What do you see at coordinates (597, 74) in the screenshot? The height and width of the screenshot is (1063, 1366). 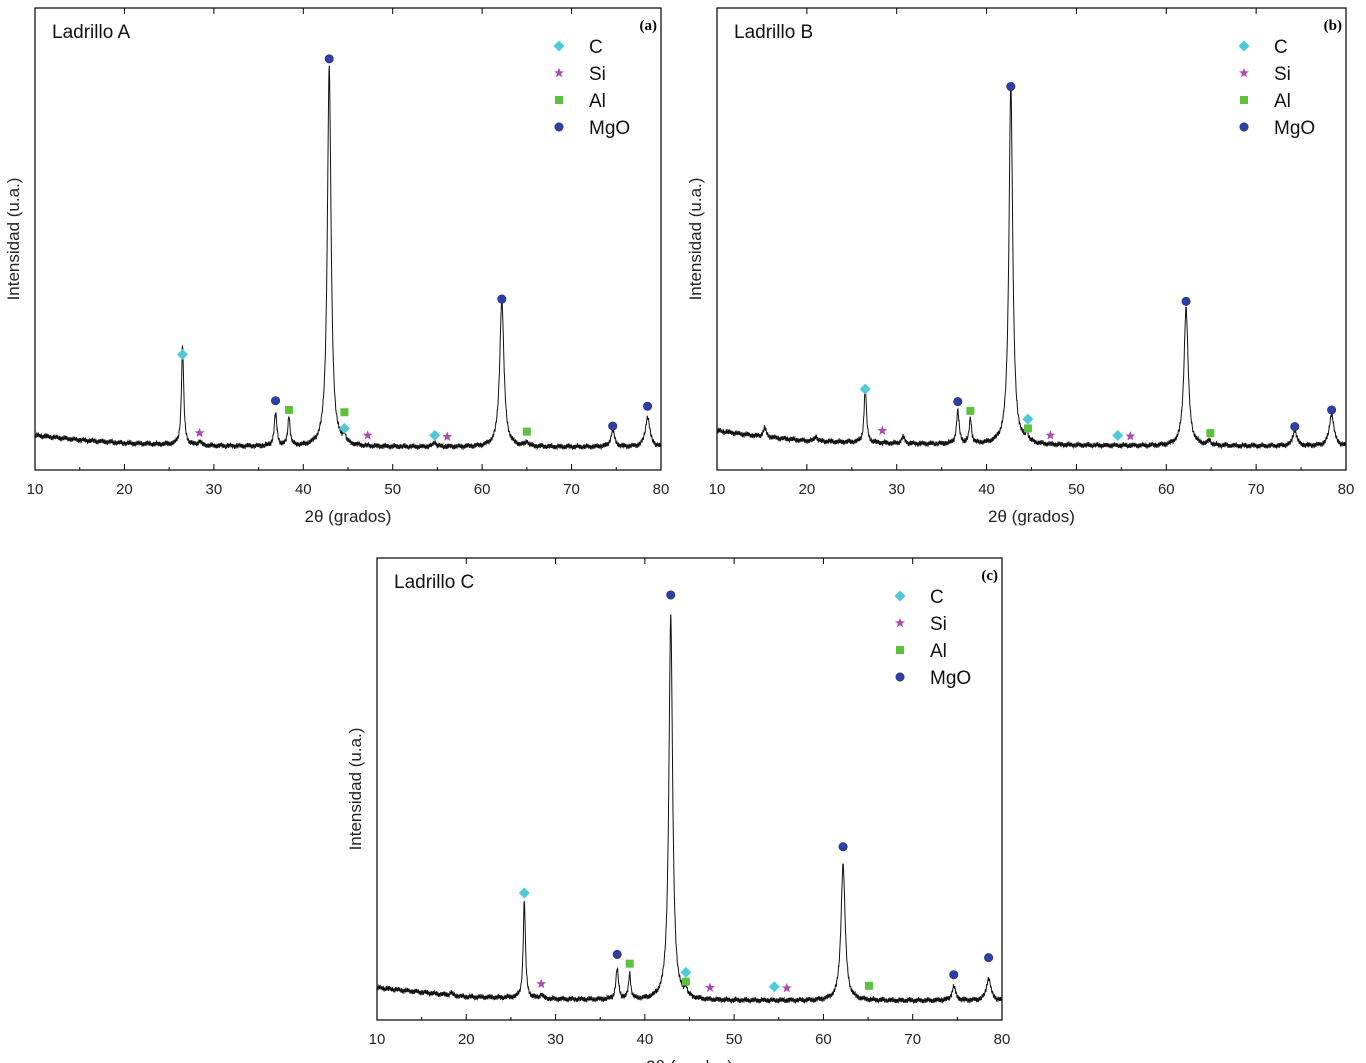 I see `legend-si-label: Si` at bounding box center [597, 74].